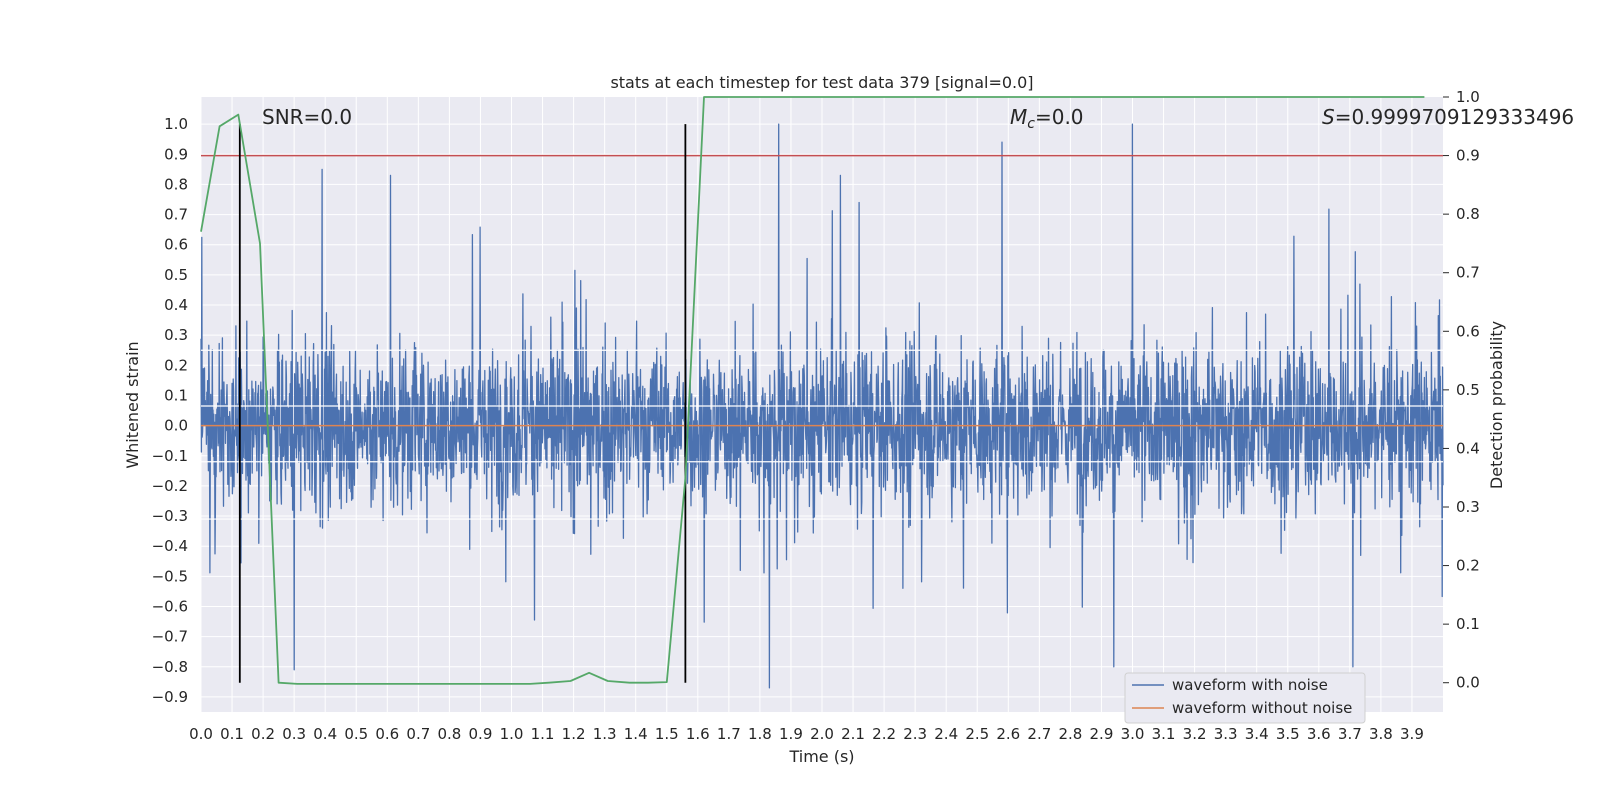 The height and width of the screenshot is (800, 1600). I want to click on x-tick-label: 0.1, so click(232, 734).